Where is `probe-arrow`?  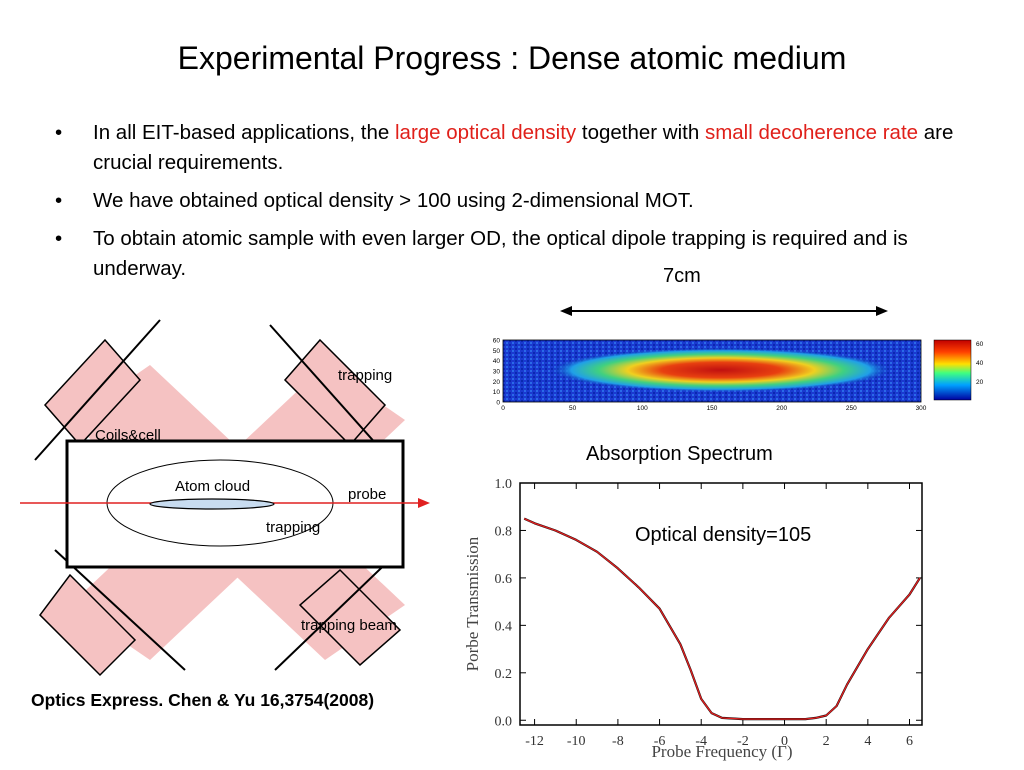
probe-arrow is located at coordinates (424, 503).